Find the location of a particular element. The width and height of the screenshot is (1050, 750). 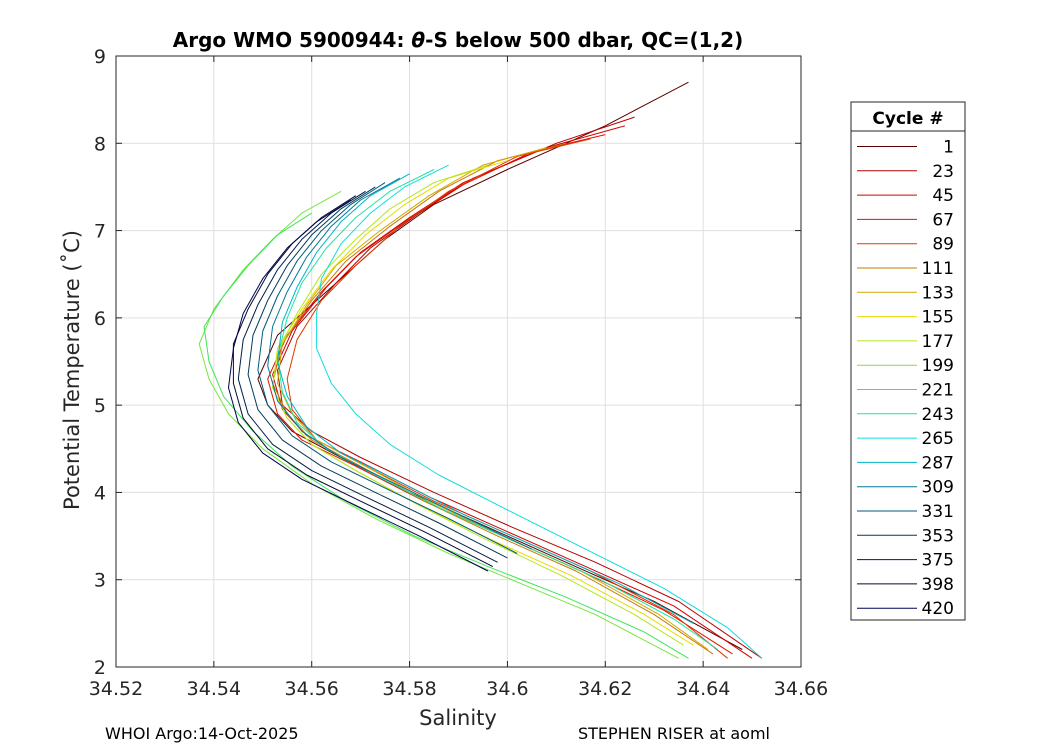

legend-label: 177 is located at coordinates (938, 342).